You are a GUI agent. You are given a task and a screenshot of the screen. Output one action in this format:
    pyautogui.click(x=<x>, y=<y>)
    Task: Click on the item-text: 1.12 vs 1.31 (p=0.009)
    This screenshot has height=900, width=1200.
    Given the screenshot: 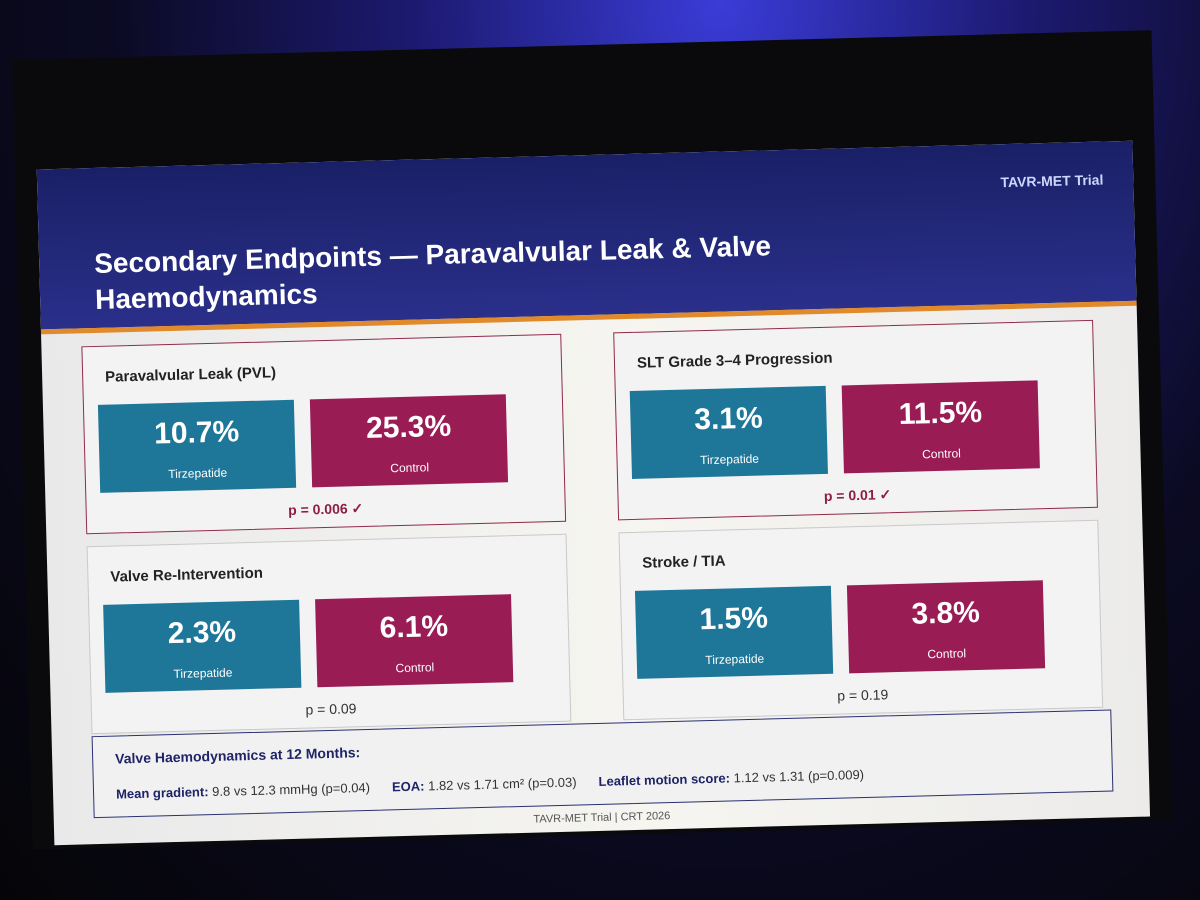 What is the action you would take?
    pyautogui.click(x=799, y=776)
    